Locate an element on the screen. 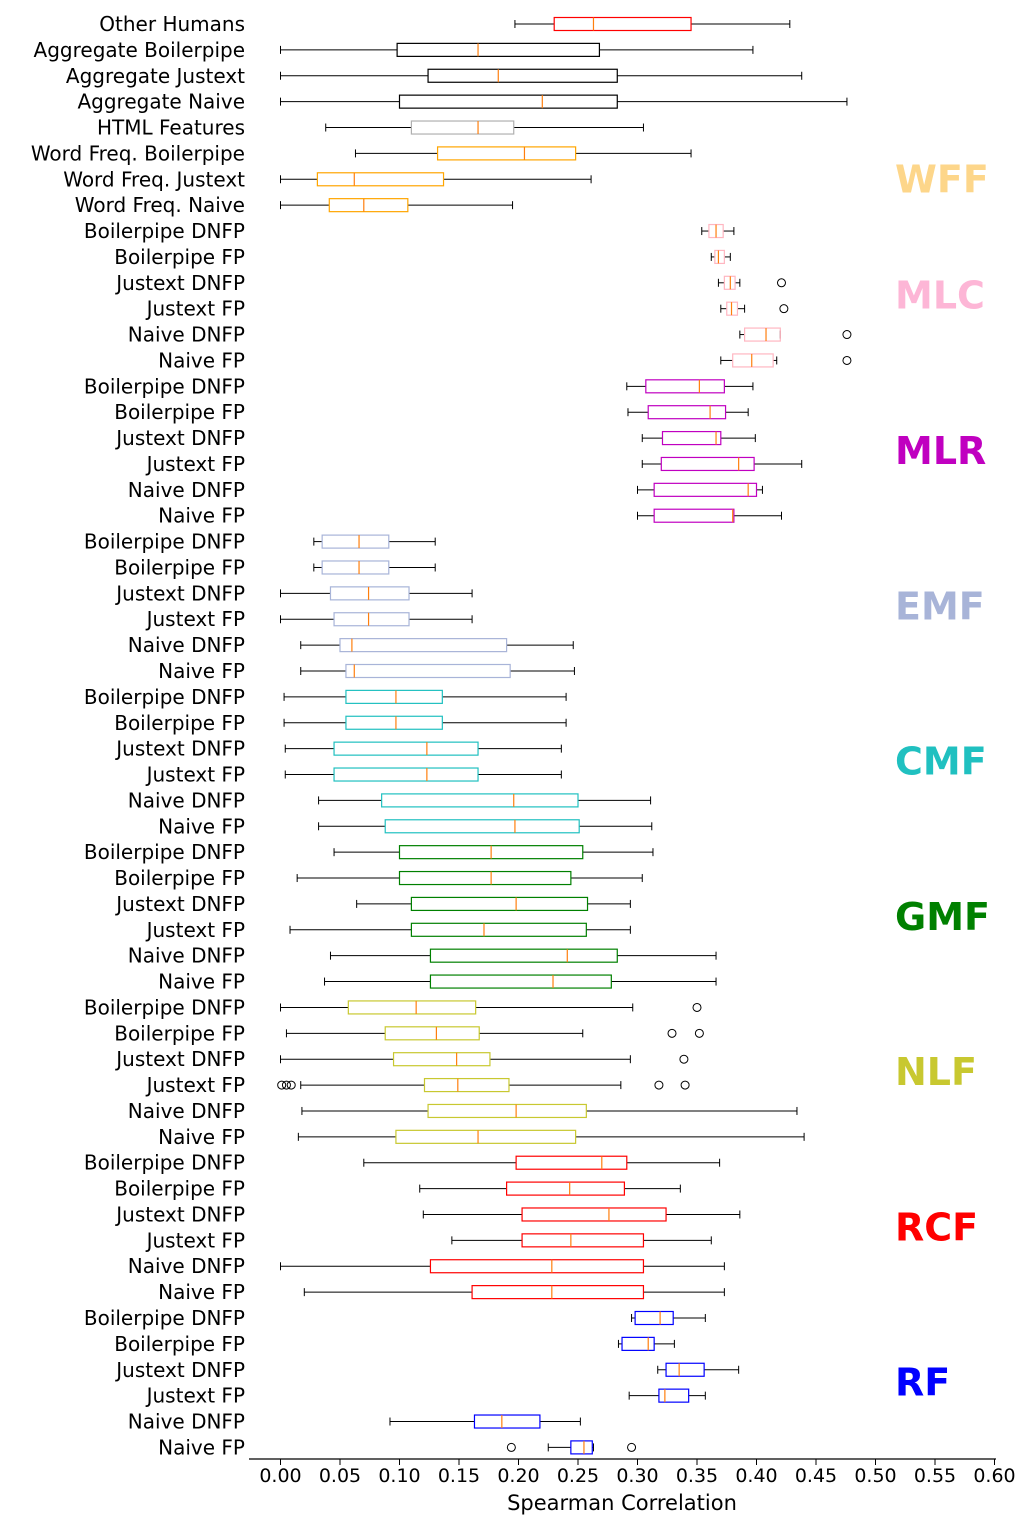 The width and height of the screenshot is (1027, 1527). row-label: Aggregate Boilerpipe is located at coordinates (139, 50).